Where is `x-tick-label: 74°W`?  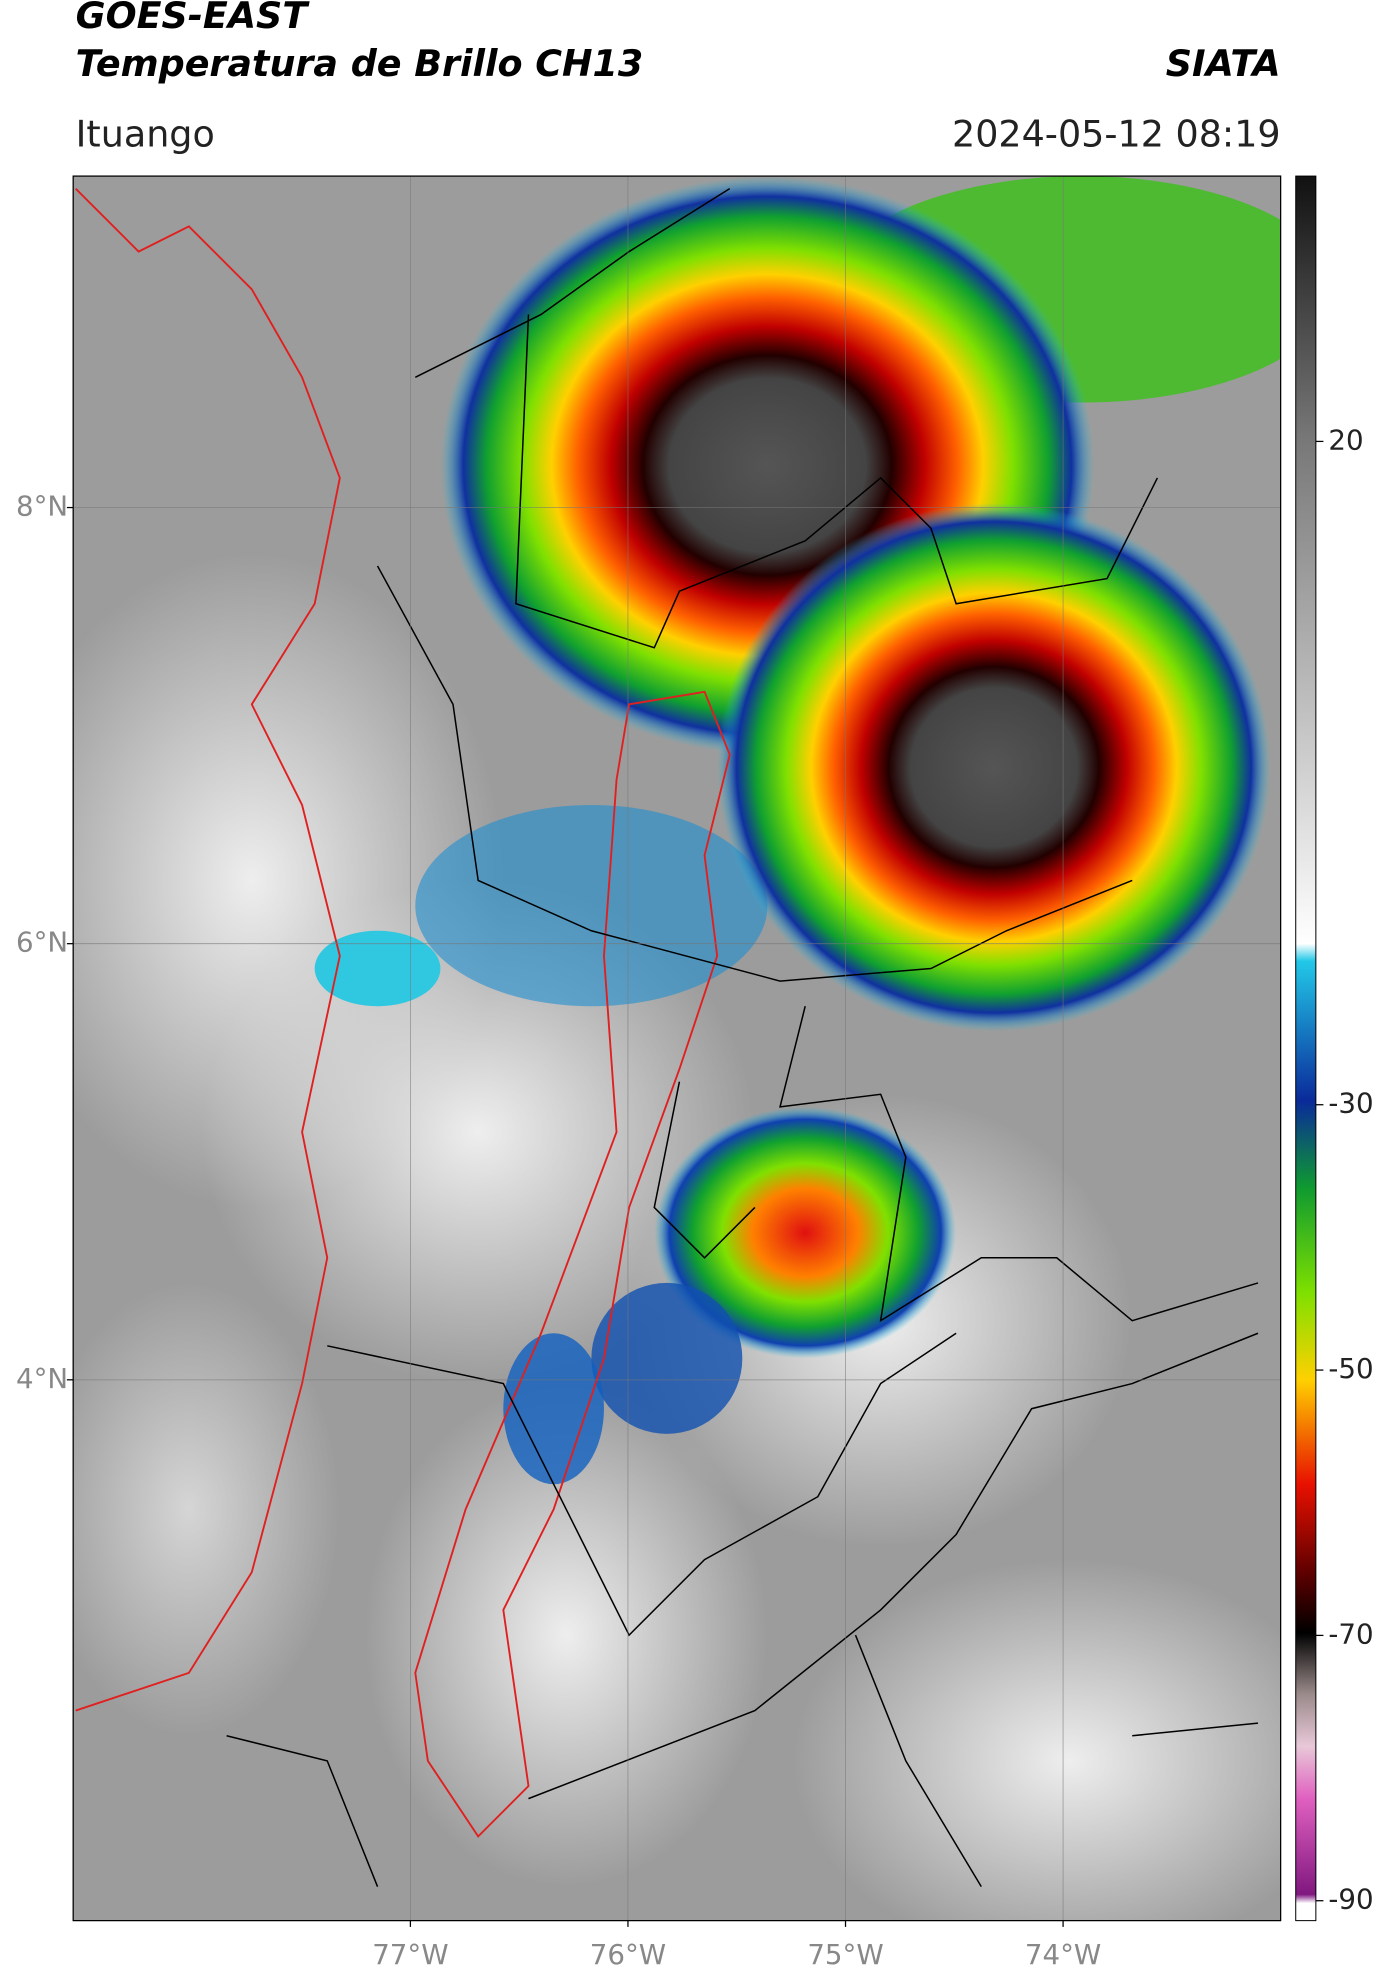 x-tick-label: 74°W is located at coordinates (1063, 1954).